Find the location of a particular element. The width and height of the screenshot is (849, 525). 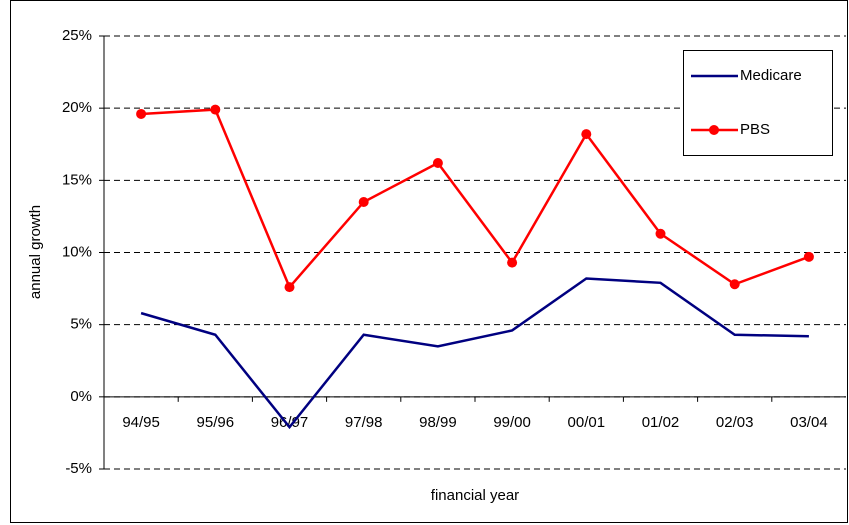

x-tick-label: 02/03 is located at coordinates (735, 422).